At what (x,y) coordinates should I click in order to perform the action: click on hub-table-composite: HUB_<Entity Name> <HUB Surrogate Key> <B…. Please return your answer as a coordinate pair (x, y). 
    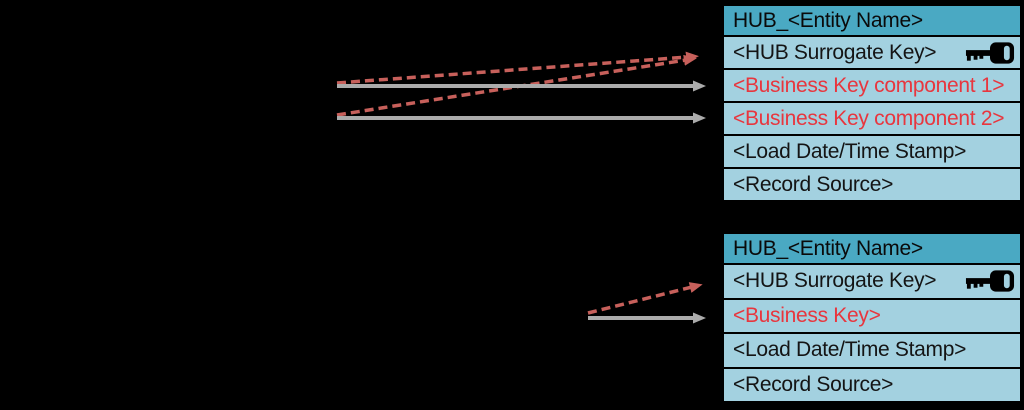
    Looking at the image, I should click on (872, 103).